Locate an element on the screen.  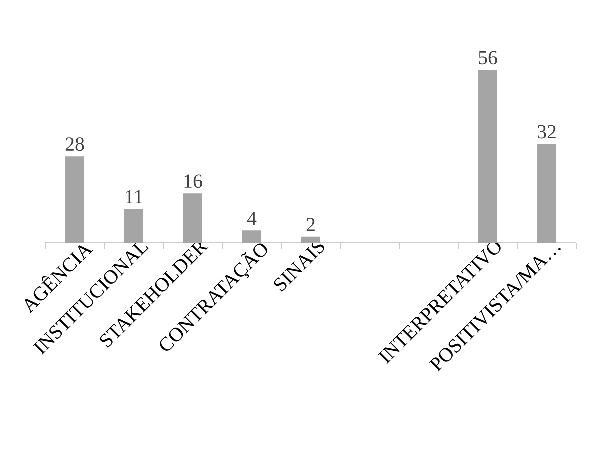
data-label: 32 is located at coordinates (547, 132).